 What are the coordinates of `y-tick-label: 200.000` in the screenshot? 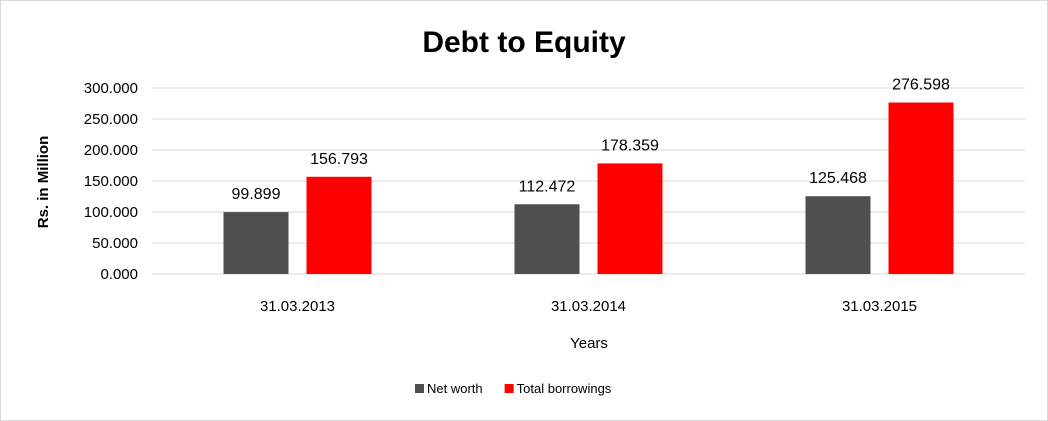 It's located at (111, 150).